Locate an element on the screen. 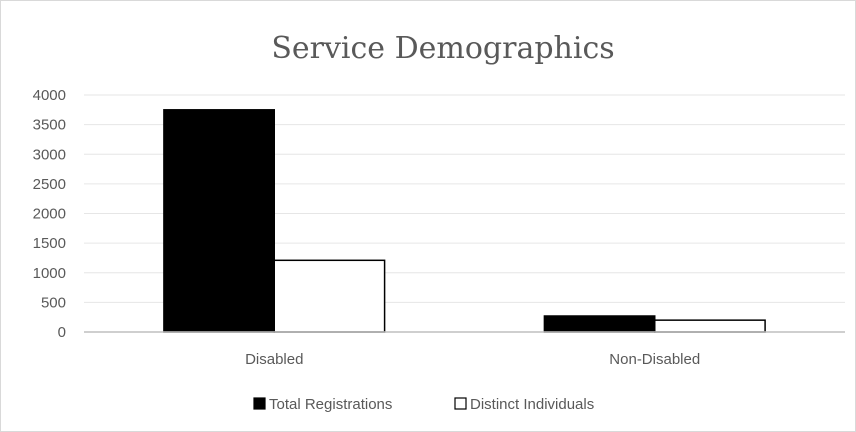 This screenshot has height=432, width=856. y-axis-ticks: 0 500 1000 1500 2000 2500 3000 3500 4000 is located at coordinates (49, 214).